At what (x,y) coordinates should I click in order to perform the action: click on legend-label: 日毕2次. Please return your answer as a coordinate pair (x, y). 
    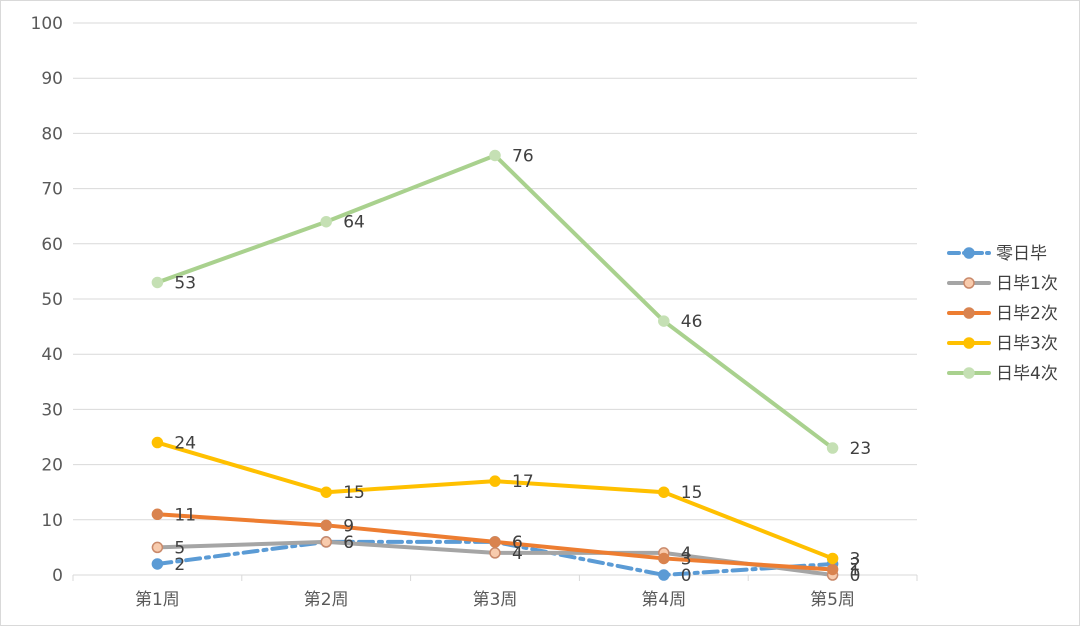
    Looking at the image, I should click on (1027, 314).